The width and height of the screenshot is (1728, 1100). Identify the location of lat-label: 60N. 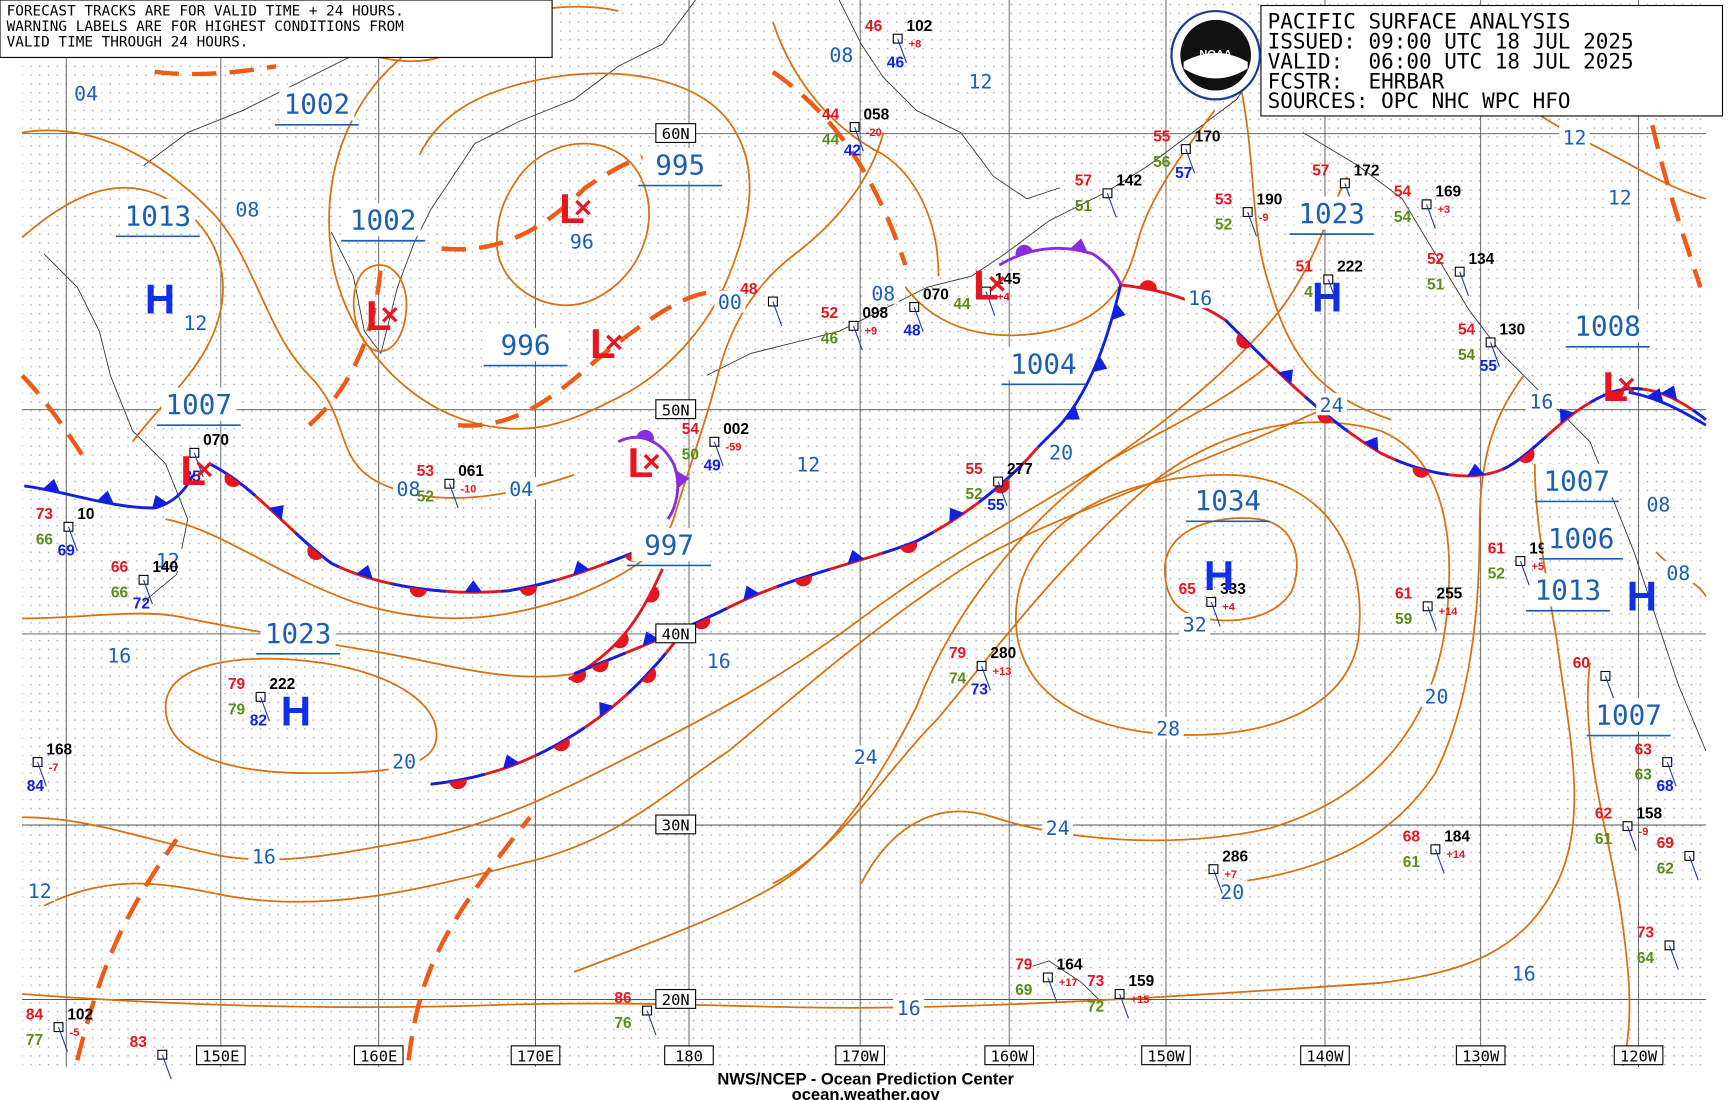
(676, 134).